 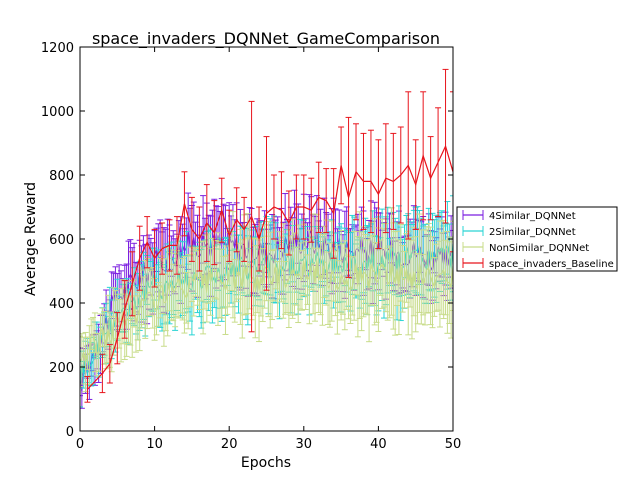 What do you see at coordinates (532, 232) in the screenshot?
I see `legend-label: 2Similar_DQNNet` at bounding box center [532, 232].